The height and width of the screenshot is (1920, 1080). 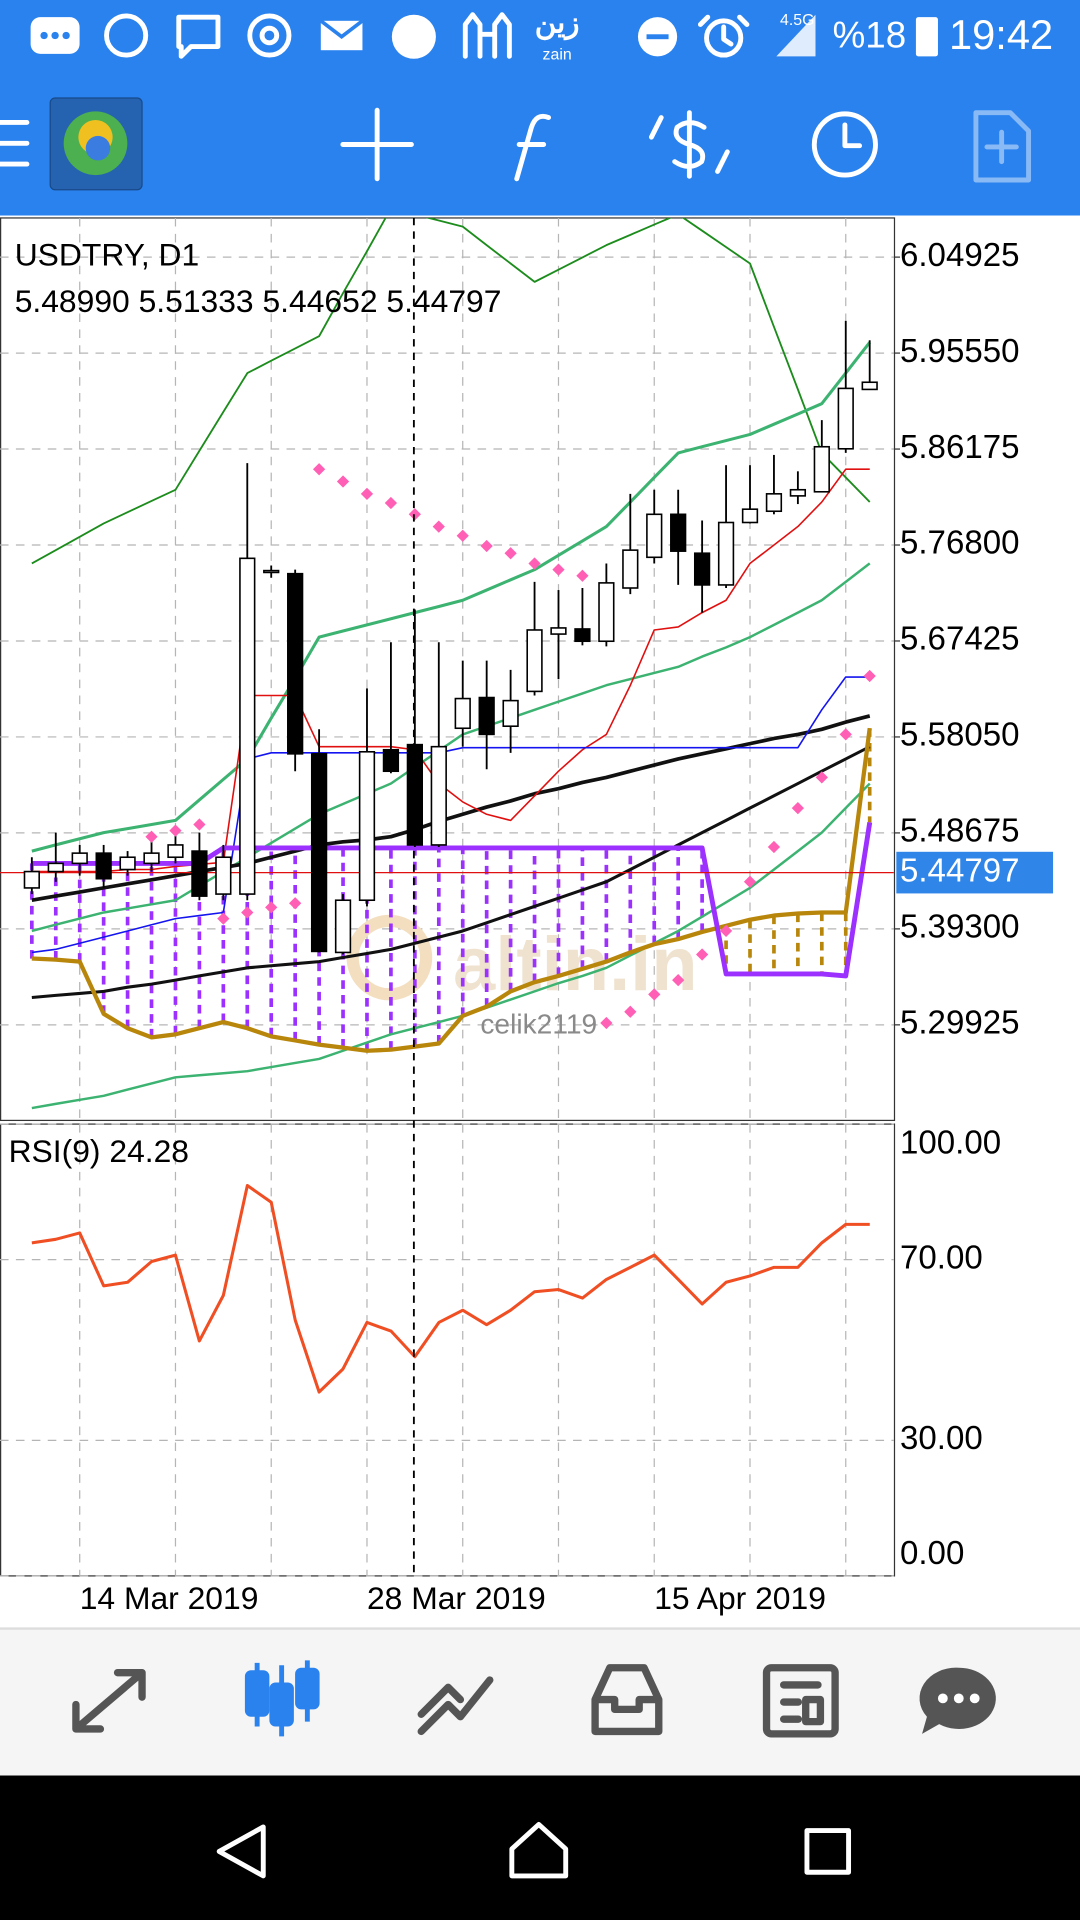 I want to click on chat-tab, so click(x=957, y=1700).